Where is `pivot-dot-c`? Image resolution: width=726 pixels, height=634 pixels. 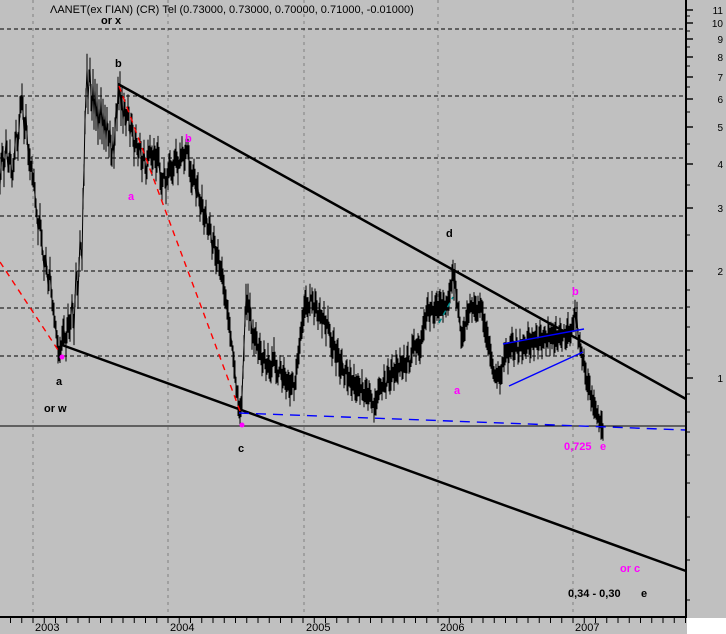 pivot-dot-c is located at coordinates (242, 425).